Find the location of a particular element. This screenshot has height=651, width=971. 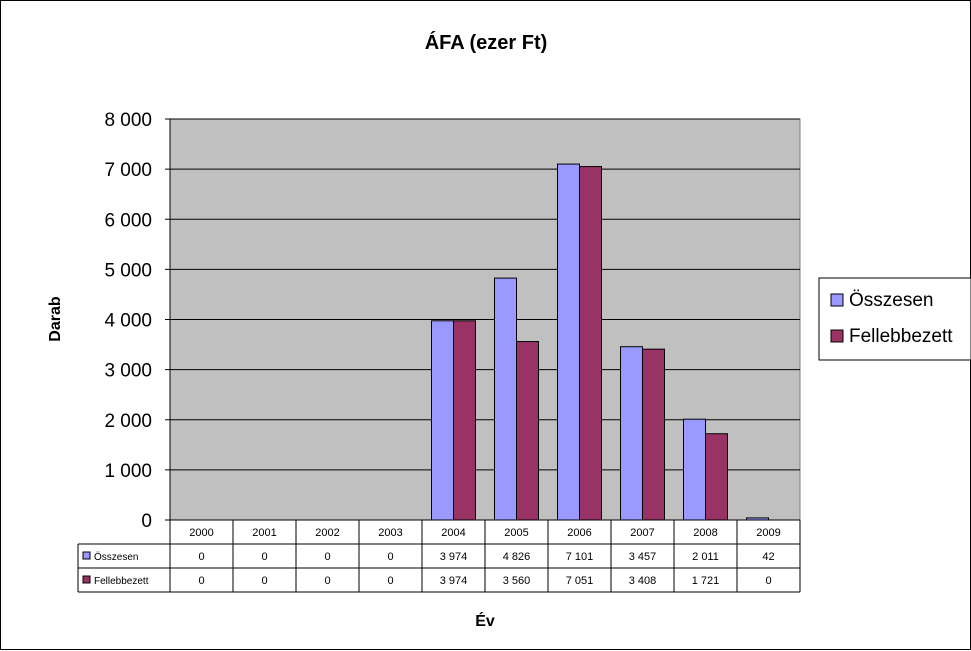

x-tick-label: 2001 is located at coordinates (264, 533).